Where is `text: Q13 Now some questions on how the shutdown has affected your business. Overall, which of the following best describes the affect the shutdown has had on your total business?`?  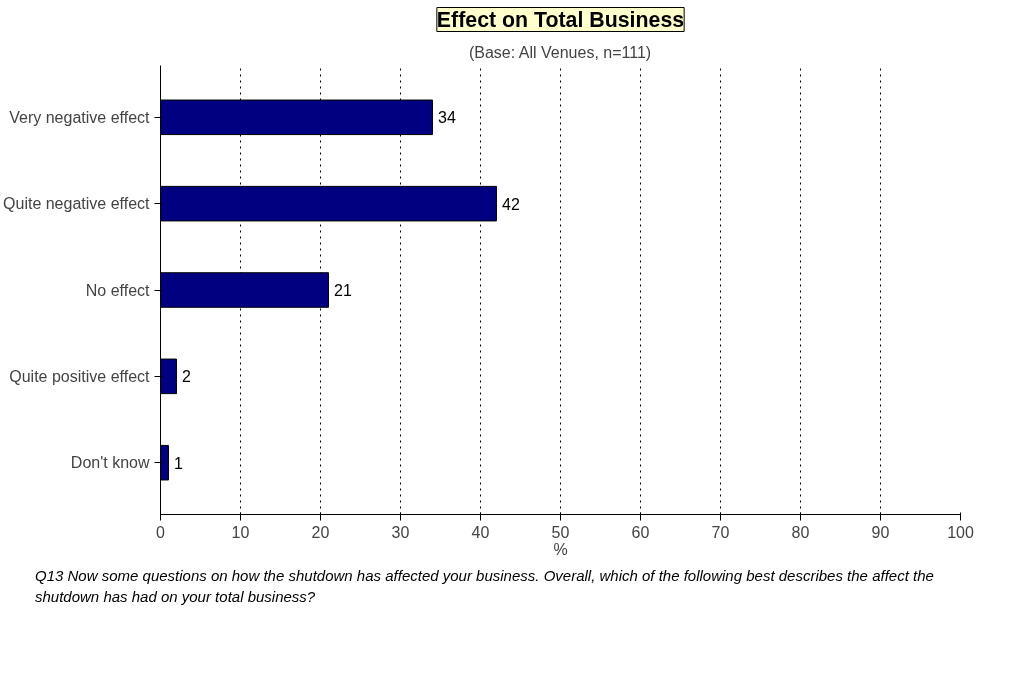 text: Q13 Now some questions on how the shutdown has affected your business. Overall, which of the following best describes the affect the shutdown has had on your total business? is located at coordinates (485, 587).